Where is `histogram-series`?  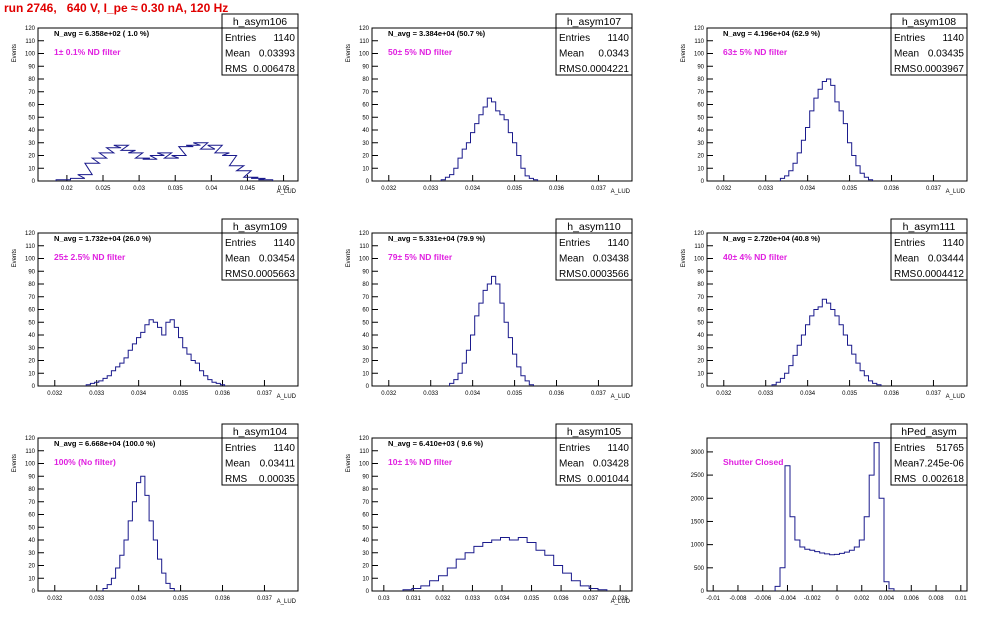 histogram-series is located at coordinates (489, 139).